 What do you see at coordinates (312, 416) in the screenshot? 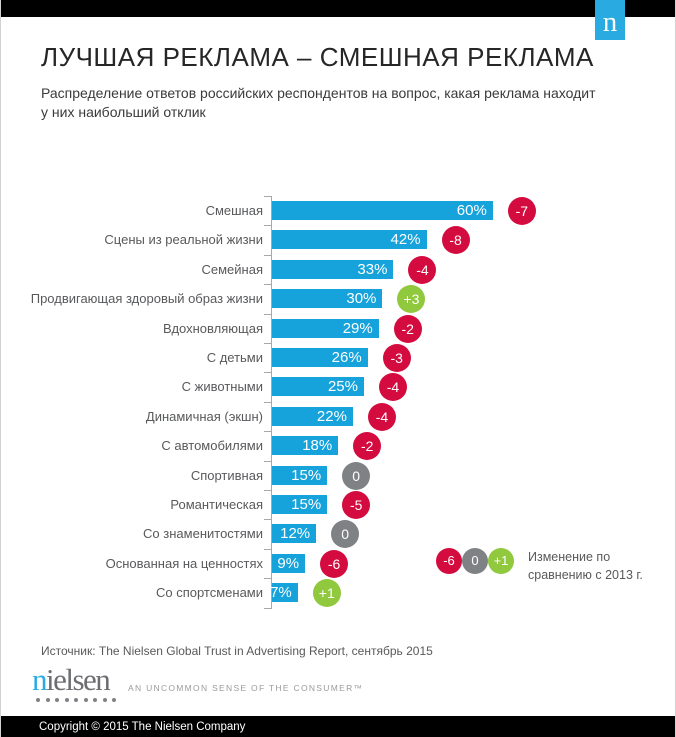
I see `bar: 22%` at bounding box center [312, 416].